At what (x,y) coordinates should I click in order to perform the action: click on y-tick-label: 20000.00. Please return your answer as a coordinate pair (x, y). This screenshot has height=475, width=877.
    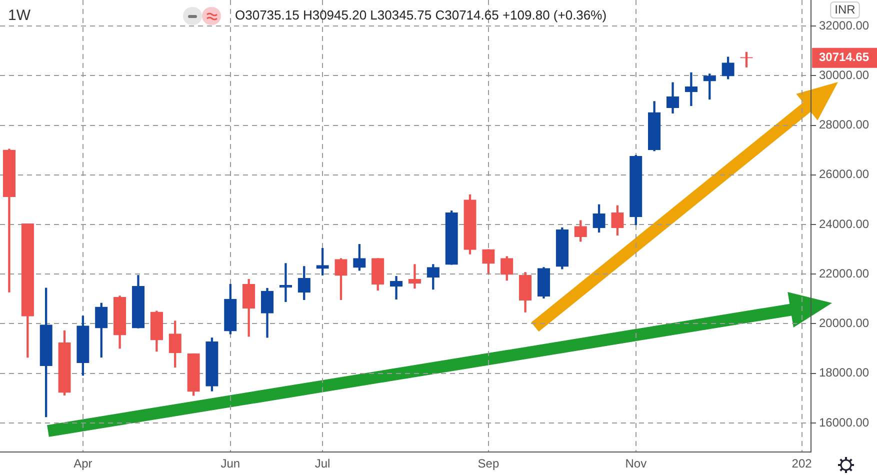
    Looking at the image, I should click on (844, 323).